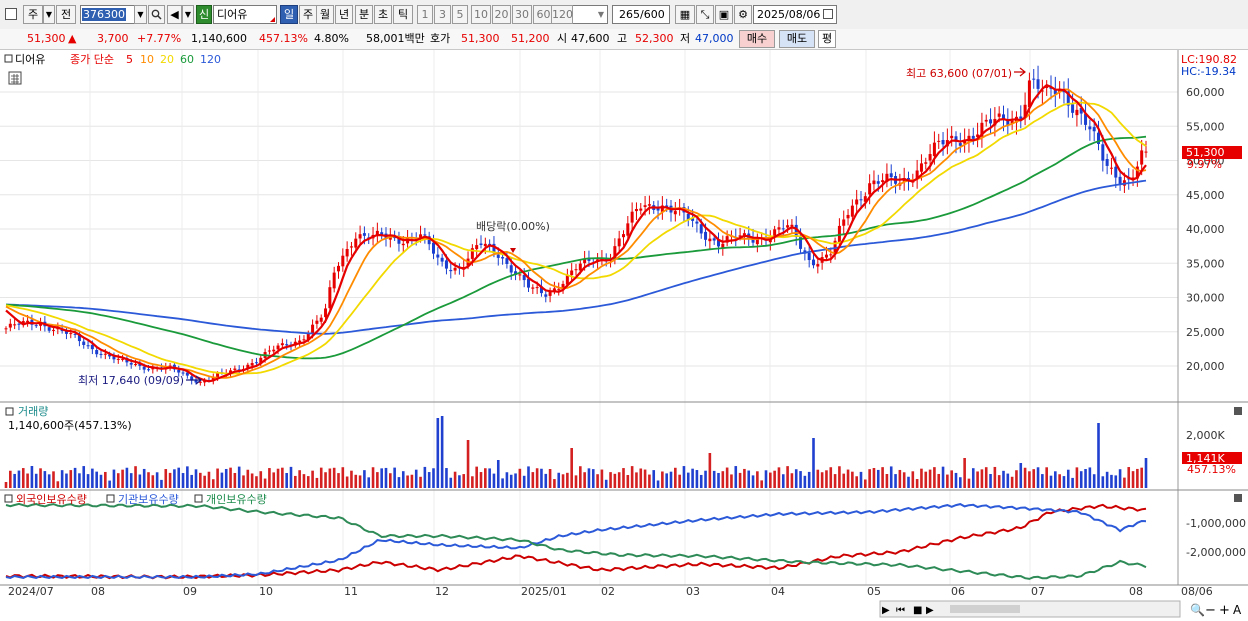 Image resolution: width=1248 pixels, height=621 pixels. I want to click on interval-tab-5: 5, so click(460, 14).